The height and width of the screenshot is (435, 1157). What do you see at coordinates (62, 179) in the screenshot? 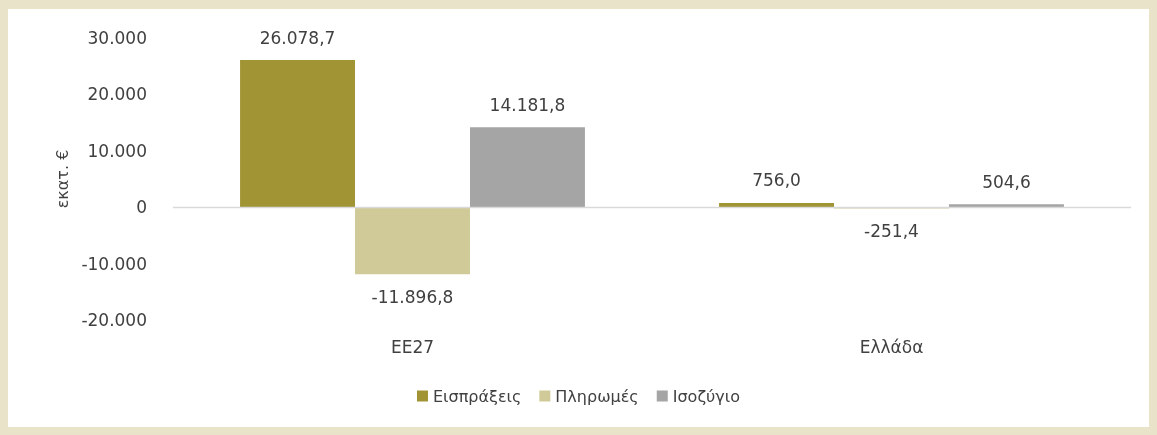
I see `y-axis-title: εκατ. €` at bounding box center [62, 179].